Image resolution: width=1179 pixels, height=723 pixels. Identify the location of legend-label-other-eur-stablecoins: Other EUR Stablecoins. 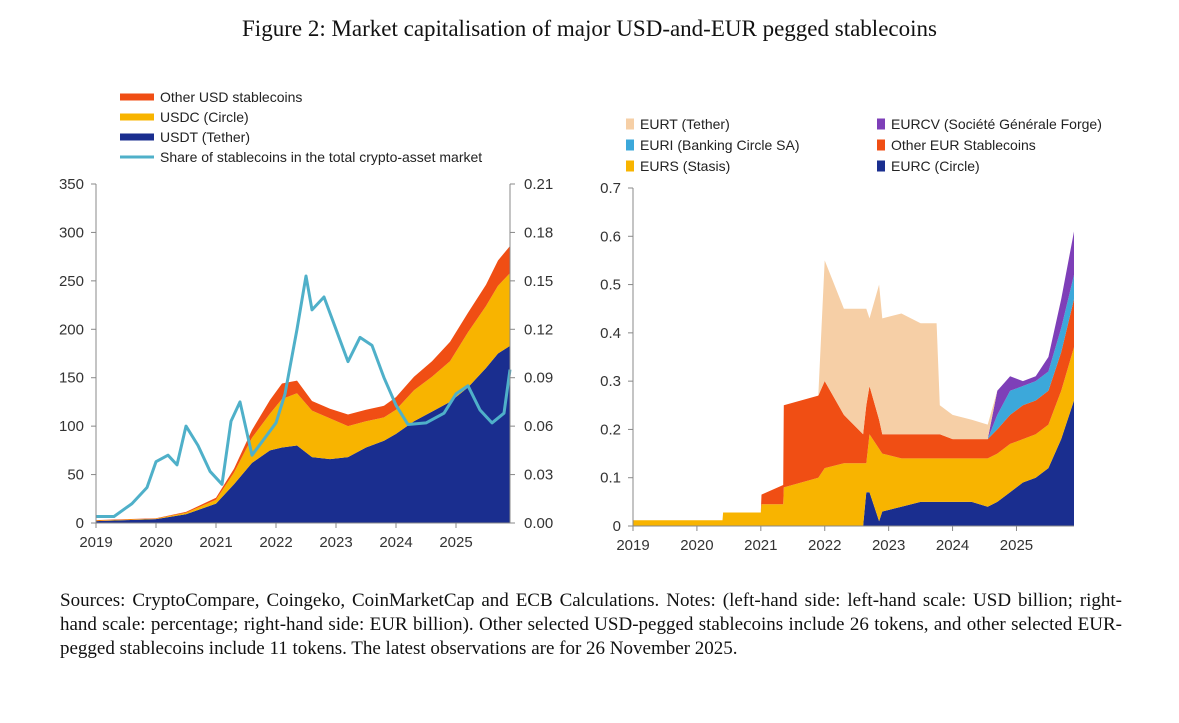
(963, 145).